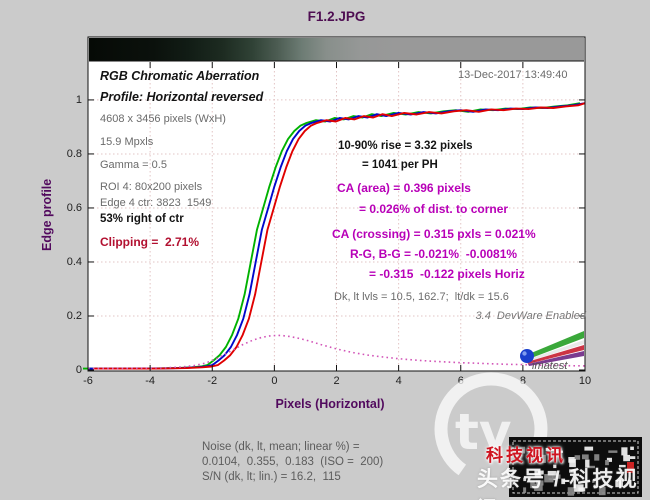  I want to click on imatest-logo-stripe-green, so click(554, 345).